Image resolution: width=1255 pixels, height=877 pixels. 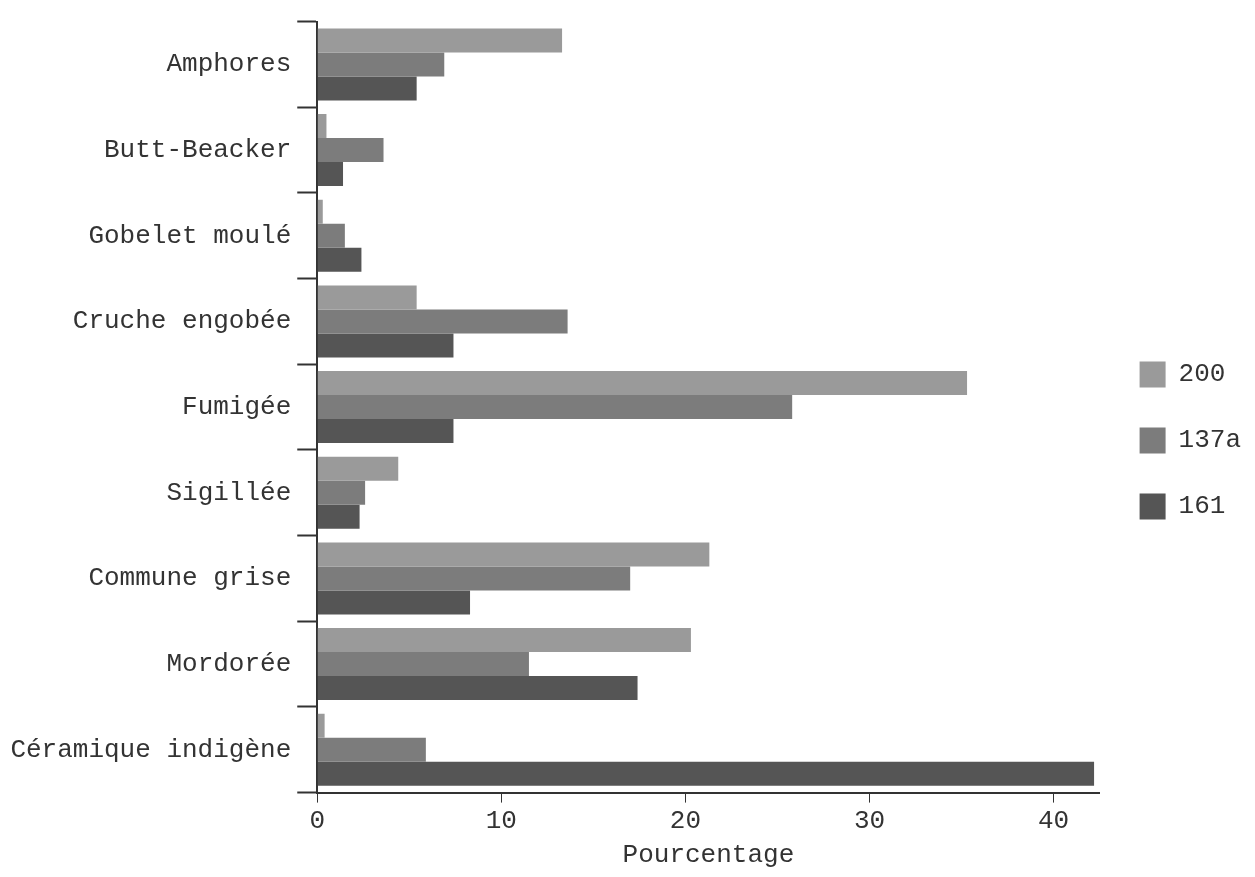 What do you see at coordinates (1202, 506) in the screenshot?
I see `legend-label: 161` at bounding box center [1202, 506].